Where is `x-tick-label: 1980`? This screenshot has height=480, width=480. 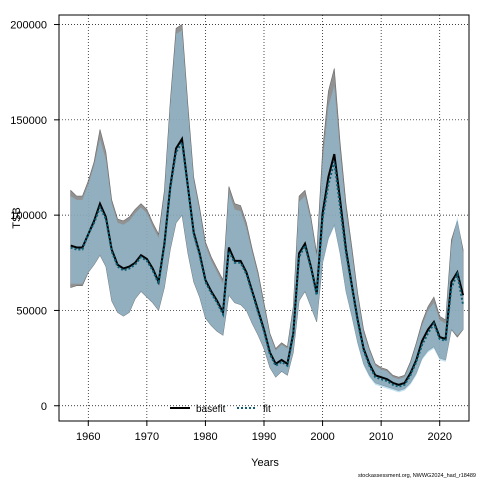 x-tick-label: 1980 is located at coordinates (205, 437).